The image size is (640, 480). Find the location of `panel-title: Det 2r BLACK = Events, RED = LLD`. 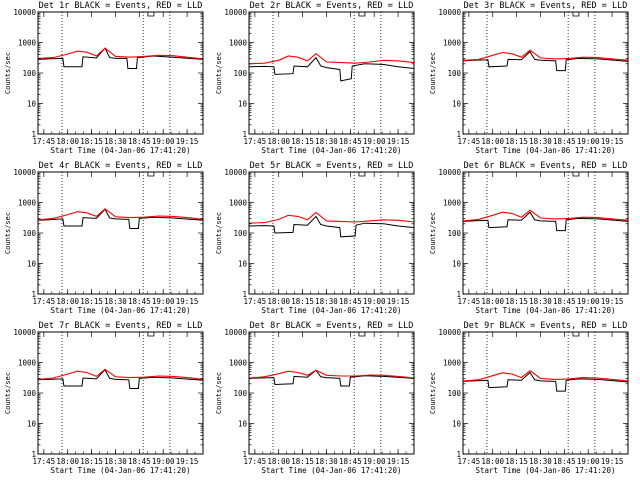

panel-title: Det 2r BLACK = Events, RED = LLD is located at coordinates (332, 6).